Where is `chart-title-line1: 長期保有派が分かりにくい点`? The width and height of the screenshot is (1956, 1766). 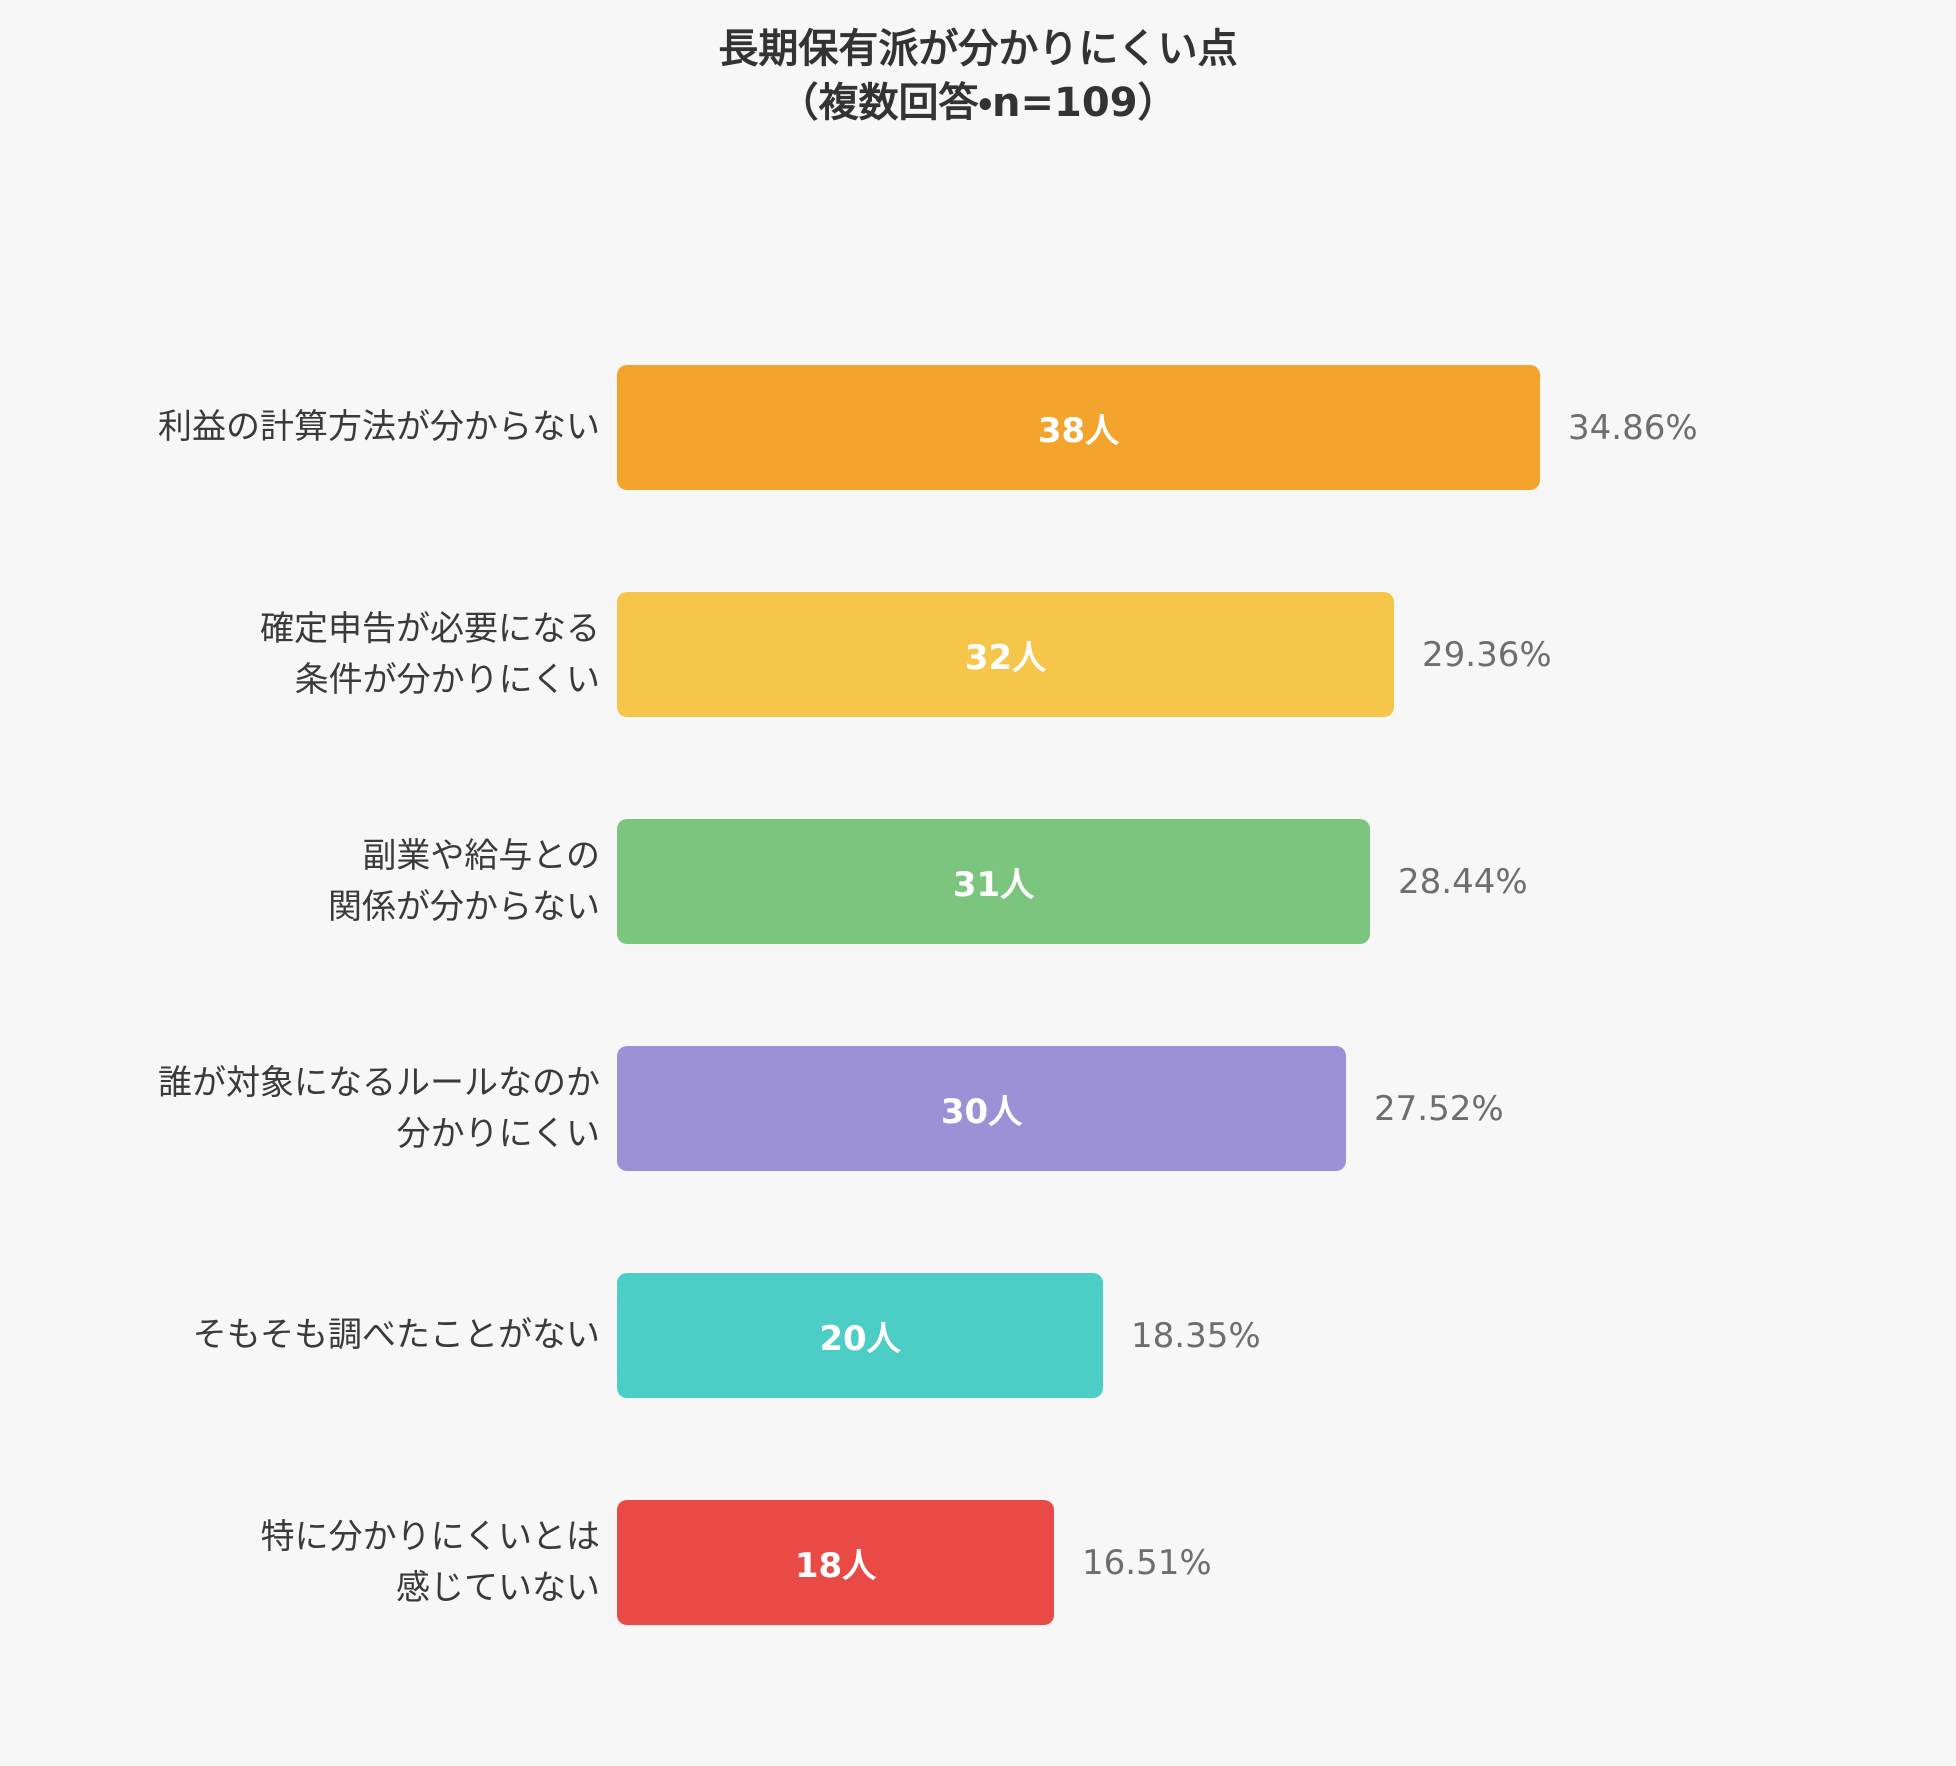
chart-title-line1: 長期保有派が分かりにくい点 is located at coordinates (978, 49).